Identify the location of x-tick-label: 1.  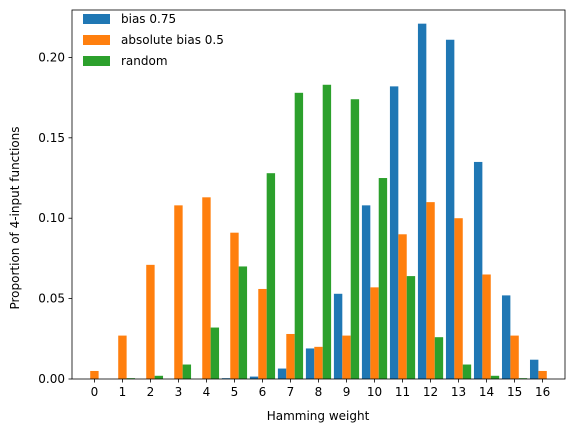
(123, 392).